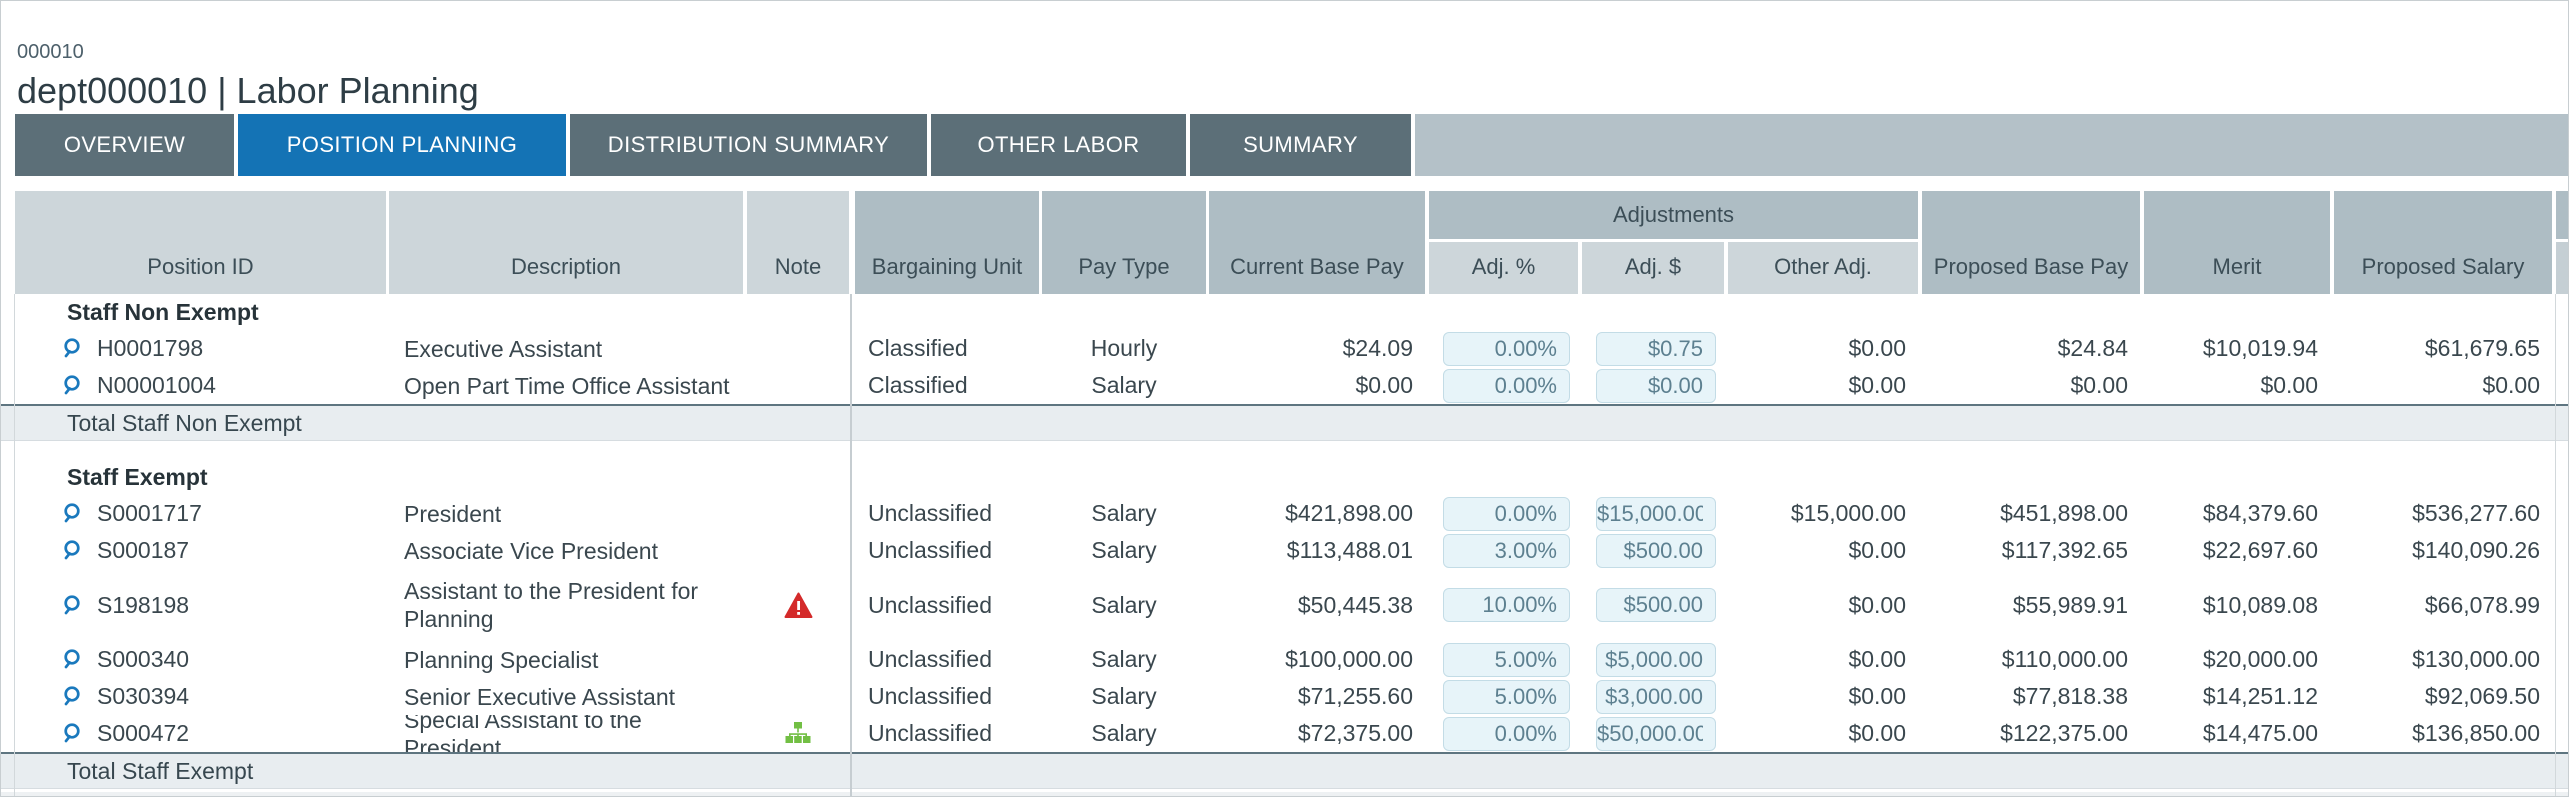 The height and width of the screenshot is (797, 2569). I want to click on group-header-row: Staff Non Exempt, so click(1284, 312).